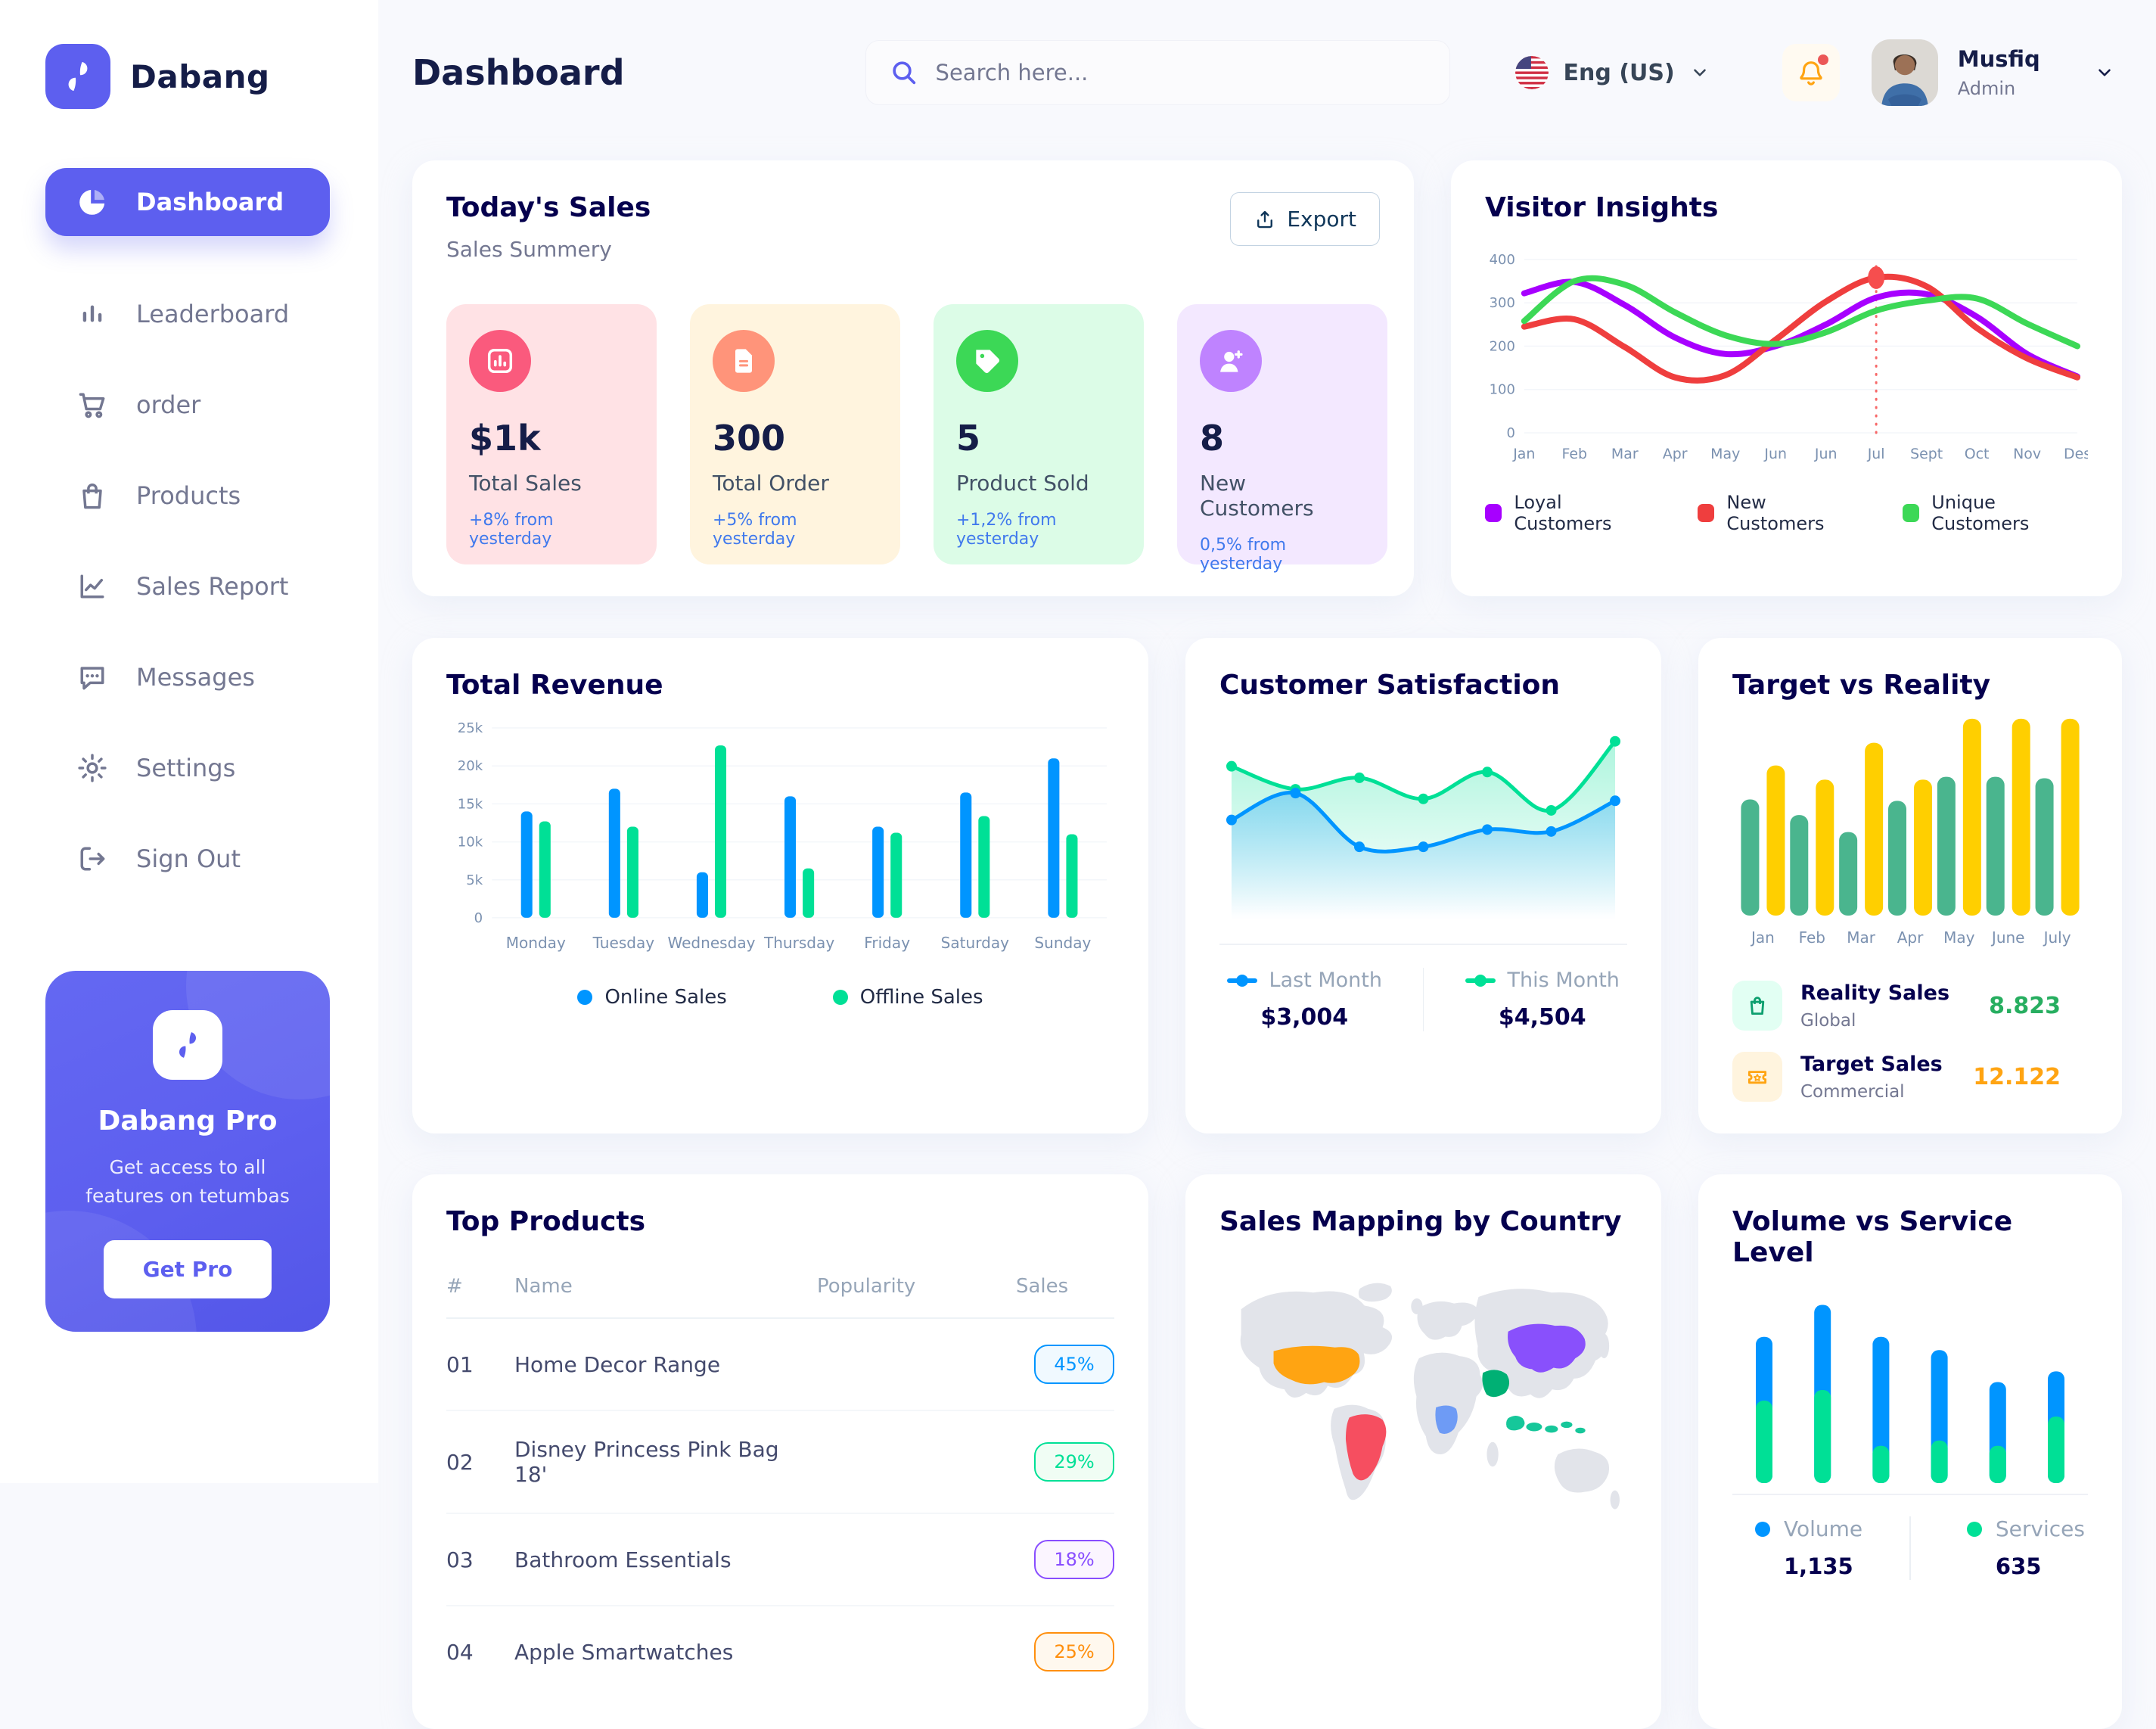 This screenshot has height=1729, width=2156. What do you see at coordinates (1779, 513) in the screenshot?
I see `legend-item: New Customers` at bounding box center [1779, 513].